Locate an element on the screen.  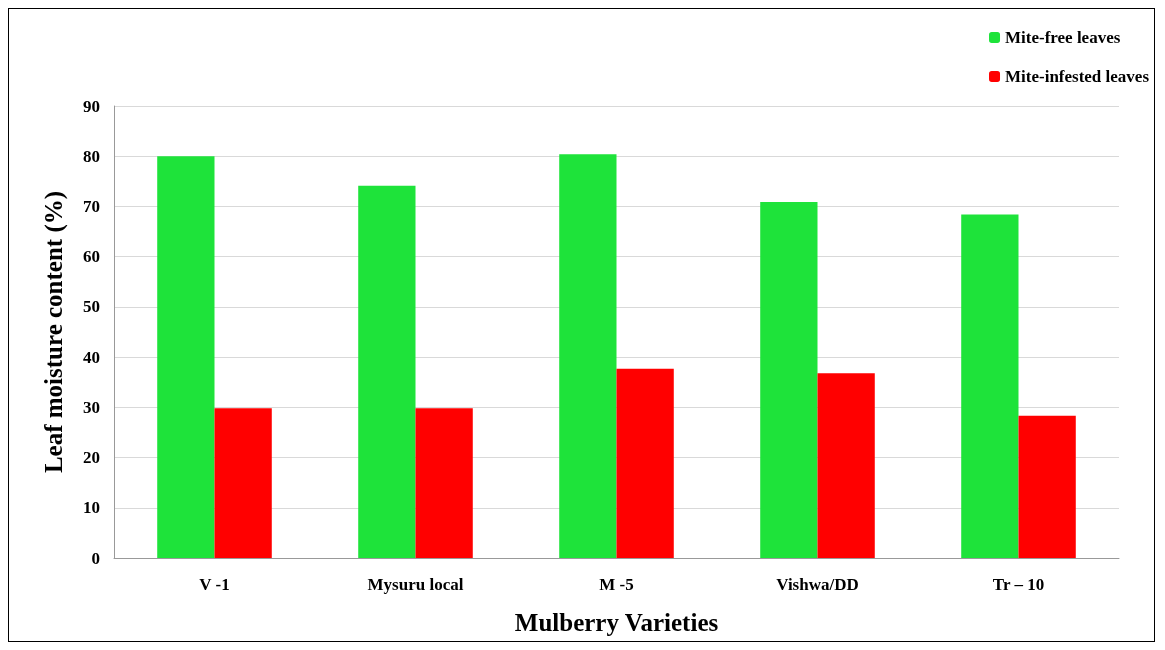
y-tick-label: 90 is located at coordinates (91, 106).